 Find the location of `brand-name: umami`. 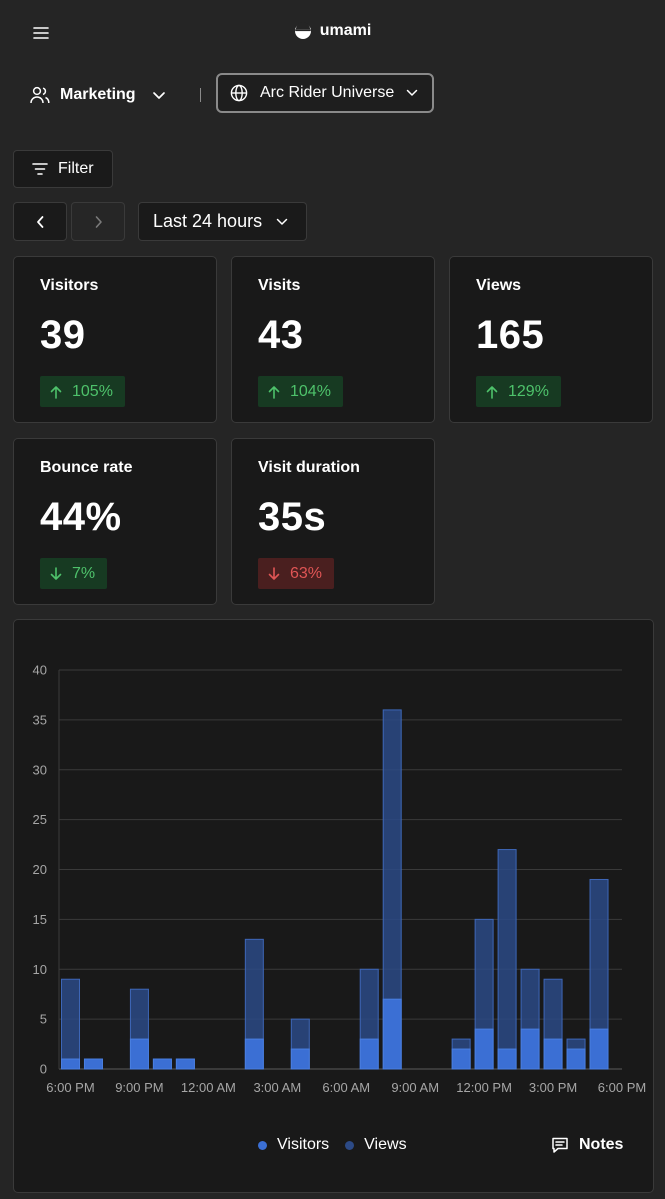

brand-name: umami is located at coordinates (345, 30).